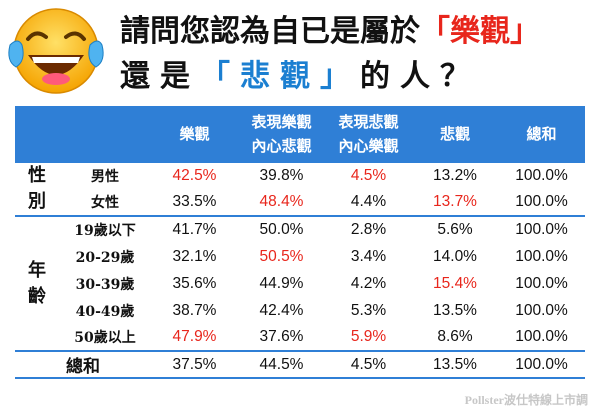 This screenshot has width=600, height=412. Describe the element at coordinates (281, 364) in the screenshot. I see `table-cell: 44.5%` at that location.